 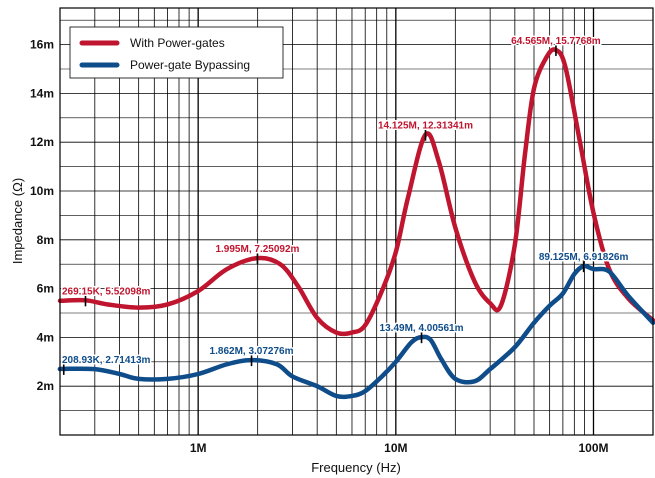 I want to click on y-tick-label: 8m, so click(x=45, y=240).